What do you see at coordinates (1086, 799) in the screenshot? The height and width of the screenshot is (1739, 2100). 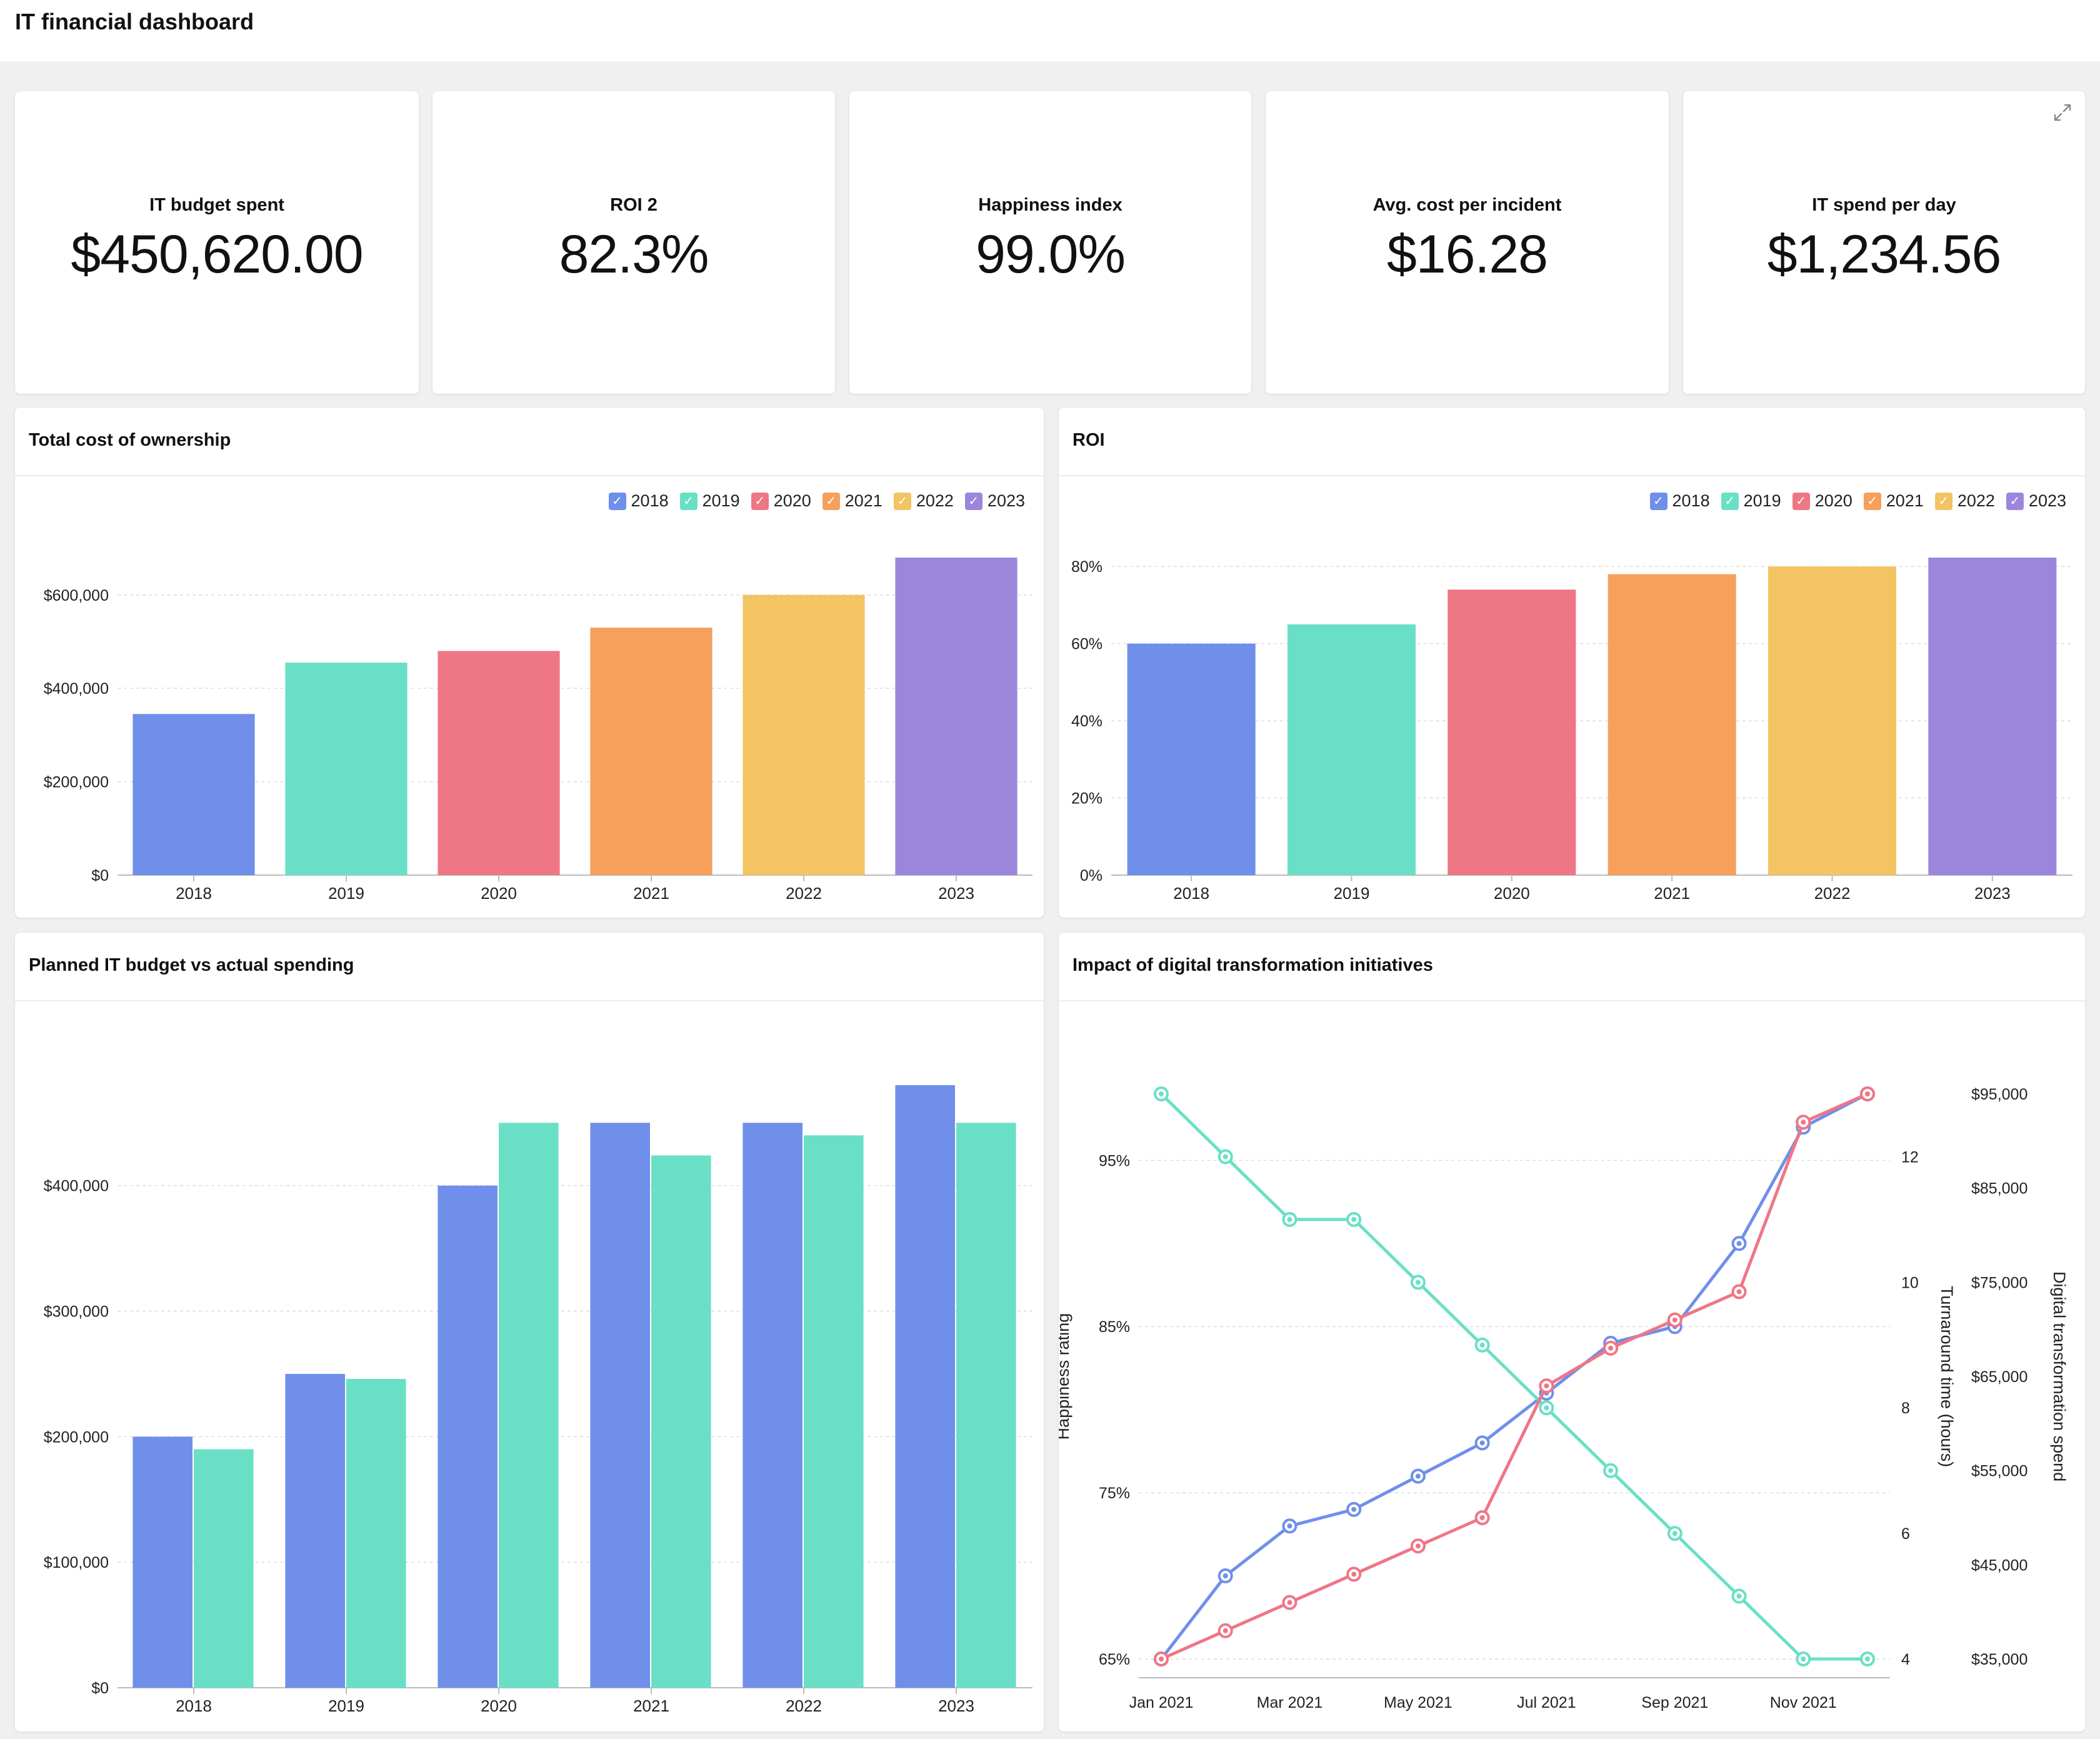 I see `y-tick-label: 20%` at bounding box center [1086, 799].